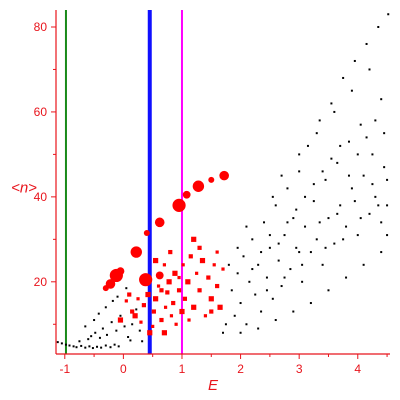 The image size is (400, 400). I want to click on x-tick-label: 3, so click(299, 369).